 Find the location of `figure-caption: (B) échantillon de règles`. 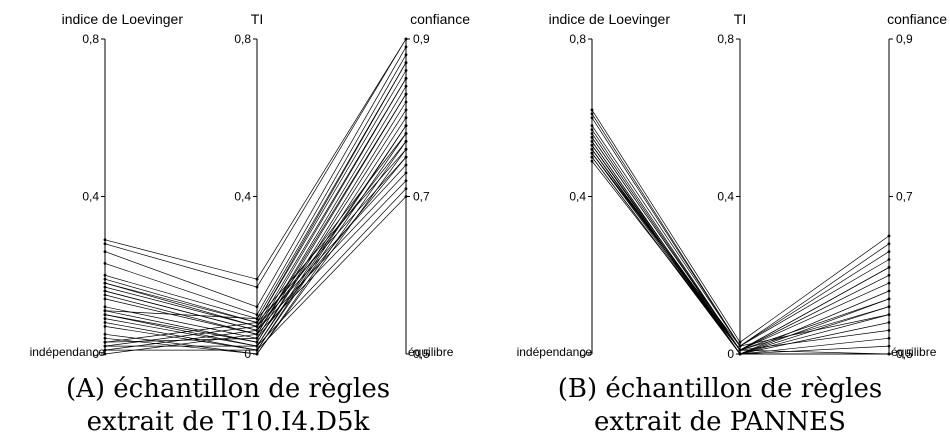

figure-caption: (B) échantillon de règles is located at coordinates (720, 389).